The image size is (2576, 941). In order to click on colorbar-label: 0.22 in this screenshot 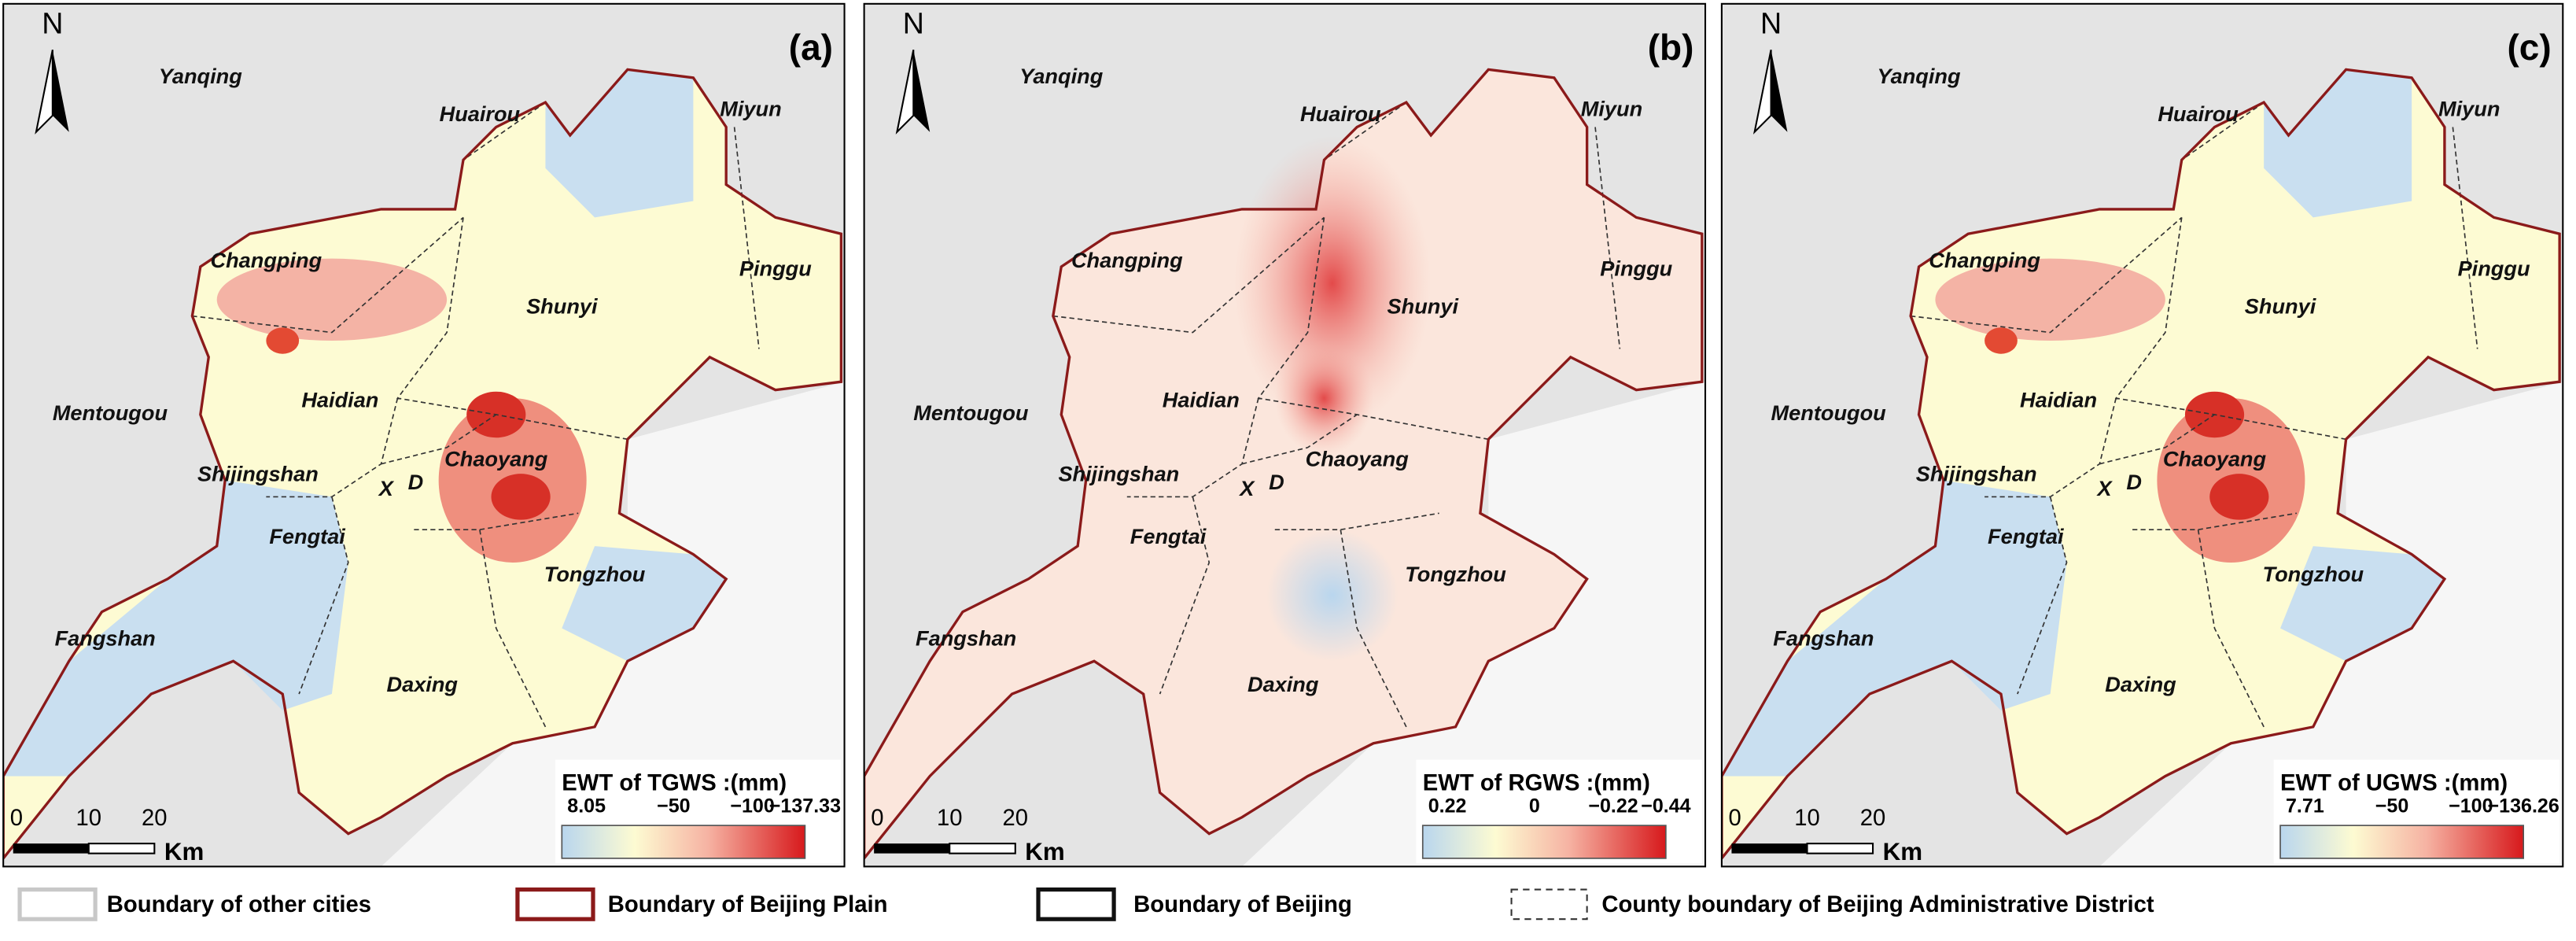, I will do `click(1447, 806)`.